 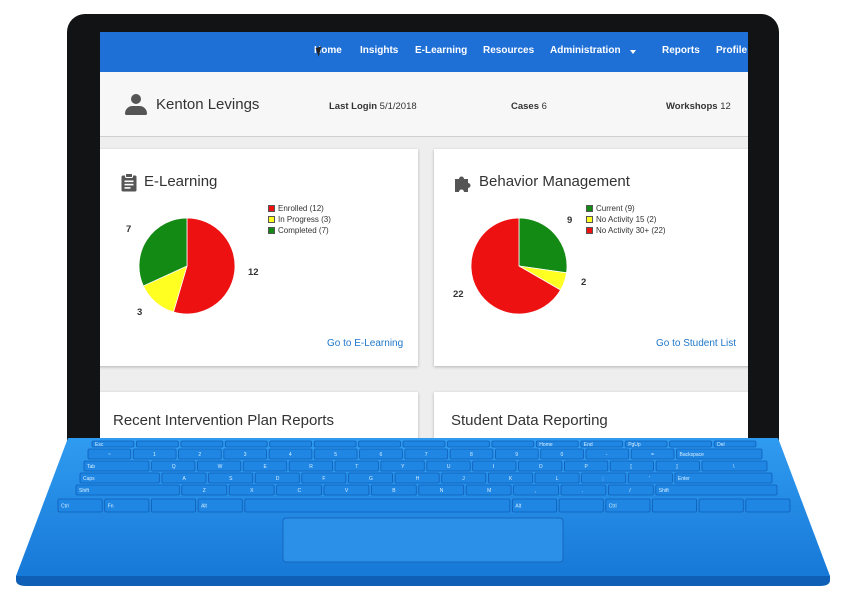 What do you see at coordinates (253, 272) in the screenshot?
I see `pie-label-enrolled: 12` at bounding box center [253, 272].